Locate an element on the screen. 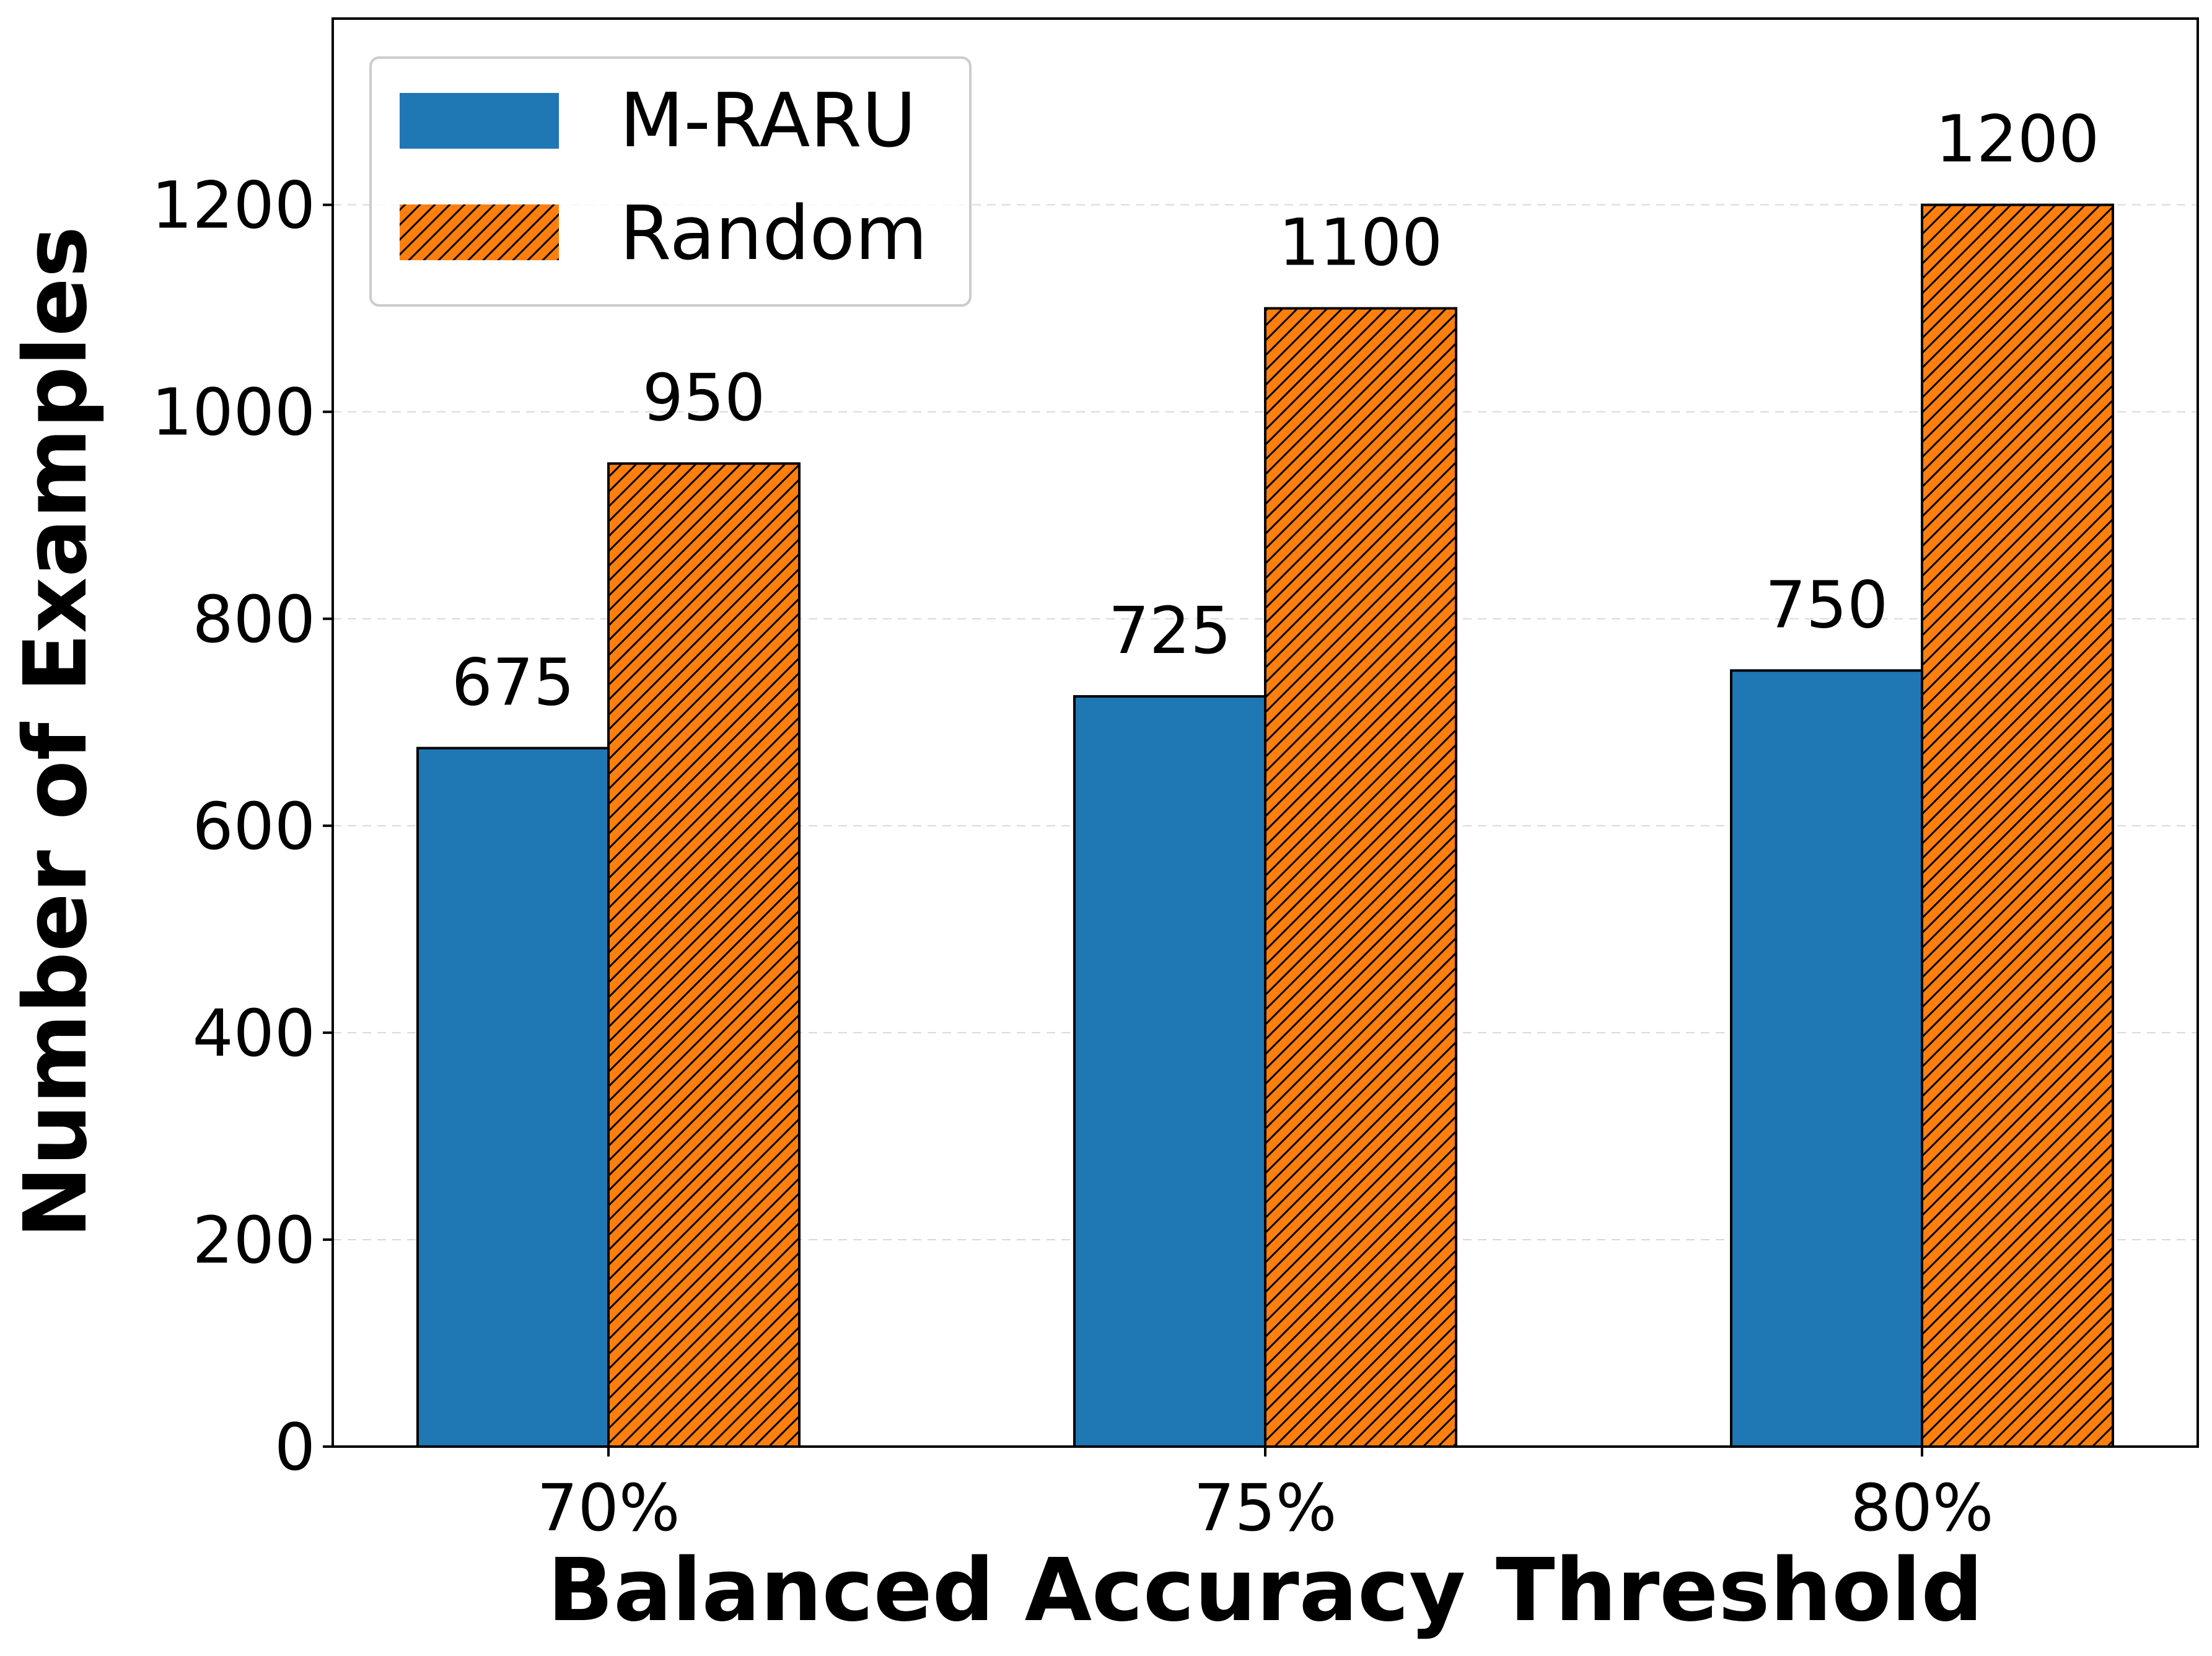 The width and height of the screenshot is (2212, 1656). x-tick-label: 70% is located at coordinates (608, 1508).